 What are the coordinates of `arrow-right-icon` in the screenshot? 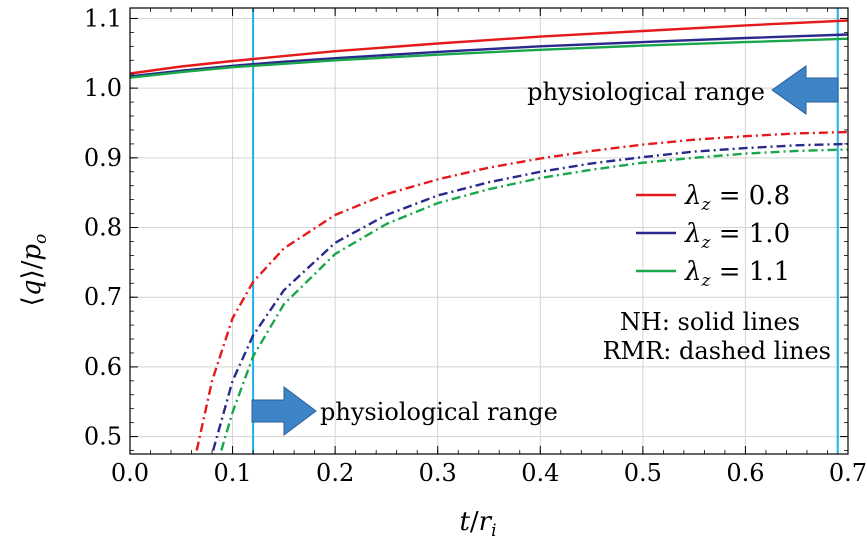 It's located at (284, 411).